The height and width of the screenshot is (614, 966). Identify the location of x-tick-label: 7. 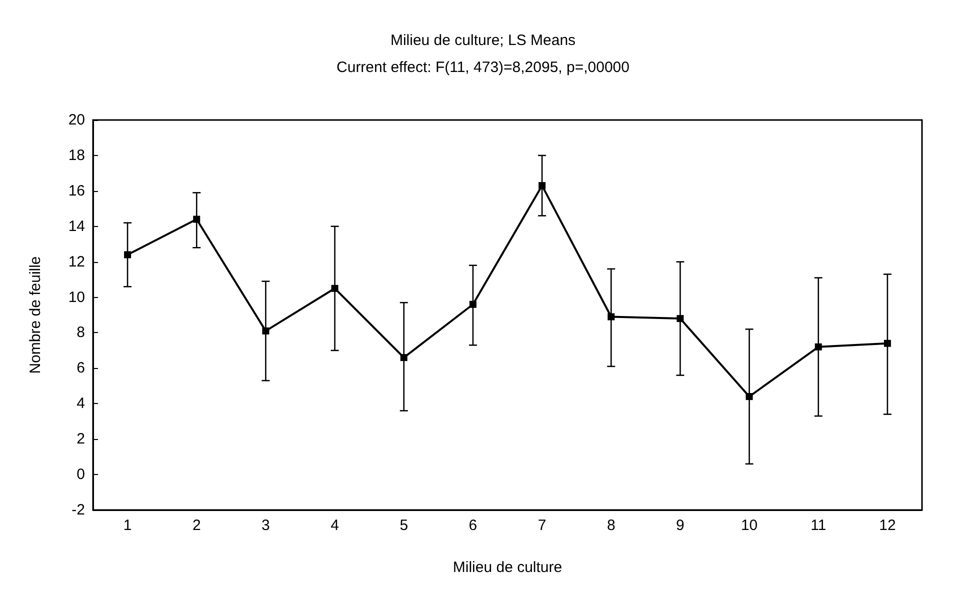
(542, 525).